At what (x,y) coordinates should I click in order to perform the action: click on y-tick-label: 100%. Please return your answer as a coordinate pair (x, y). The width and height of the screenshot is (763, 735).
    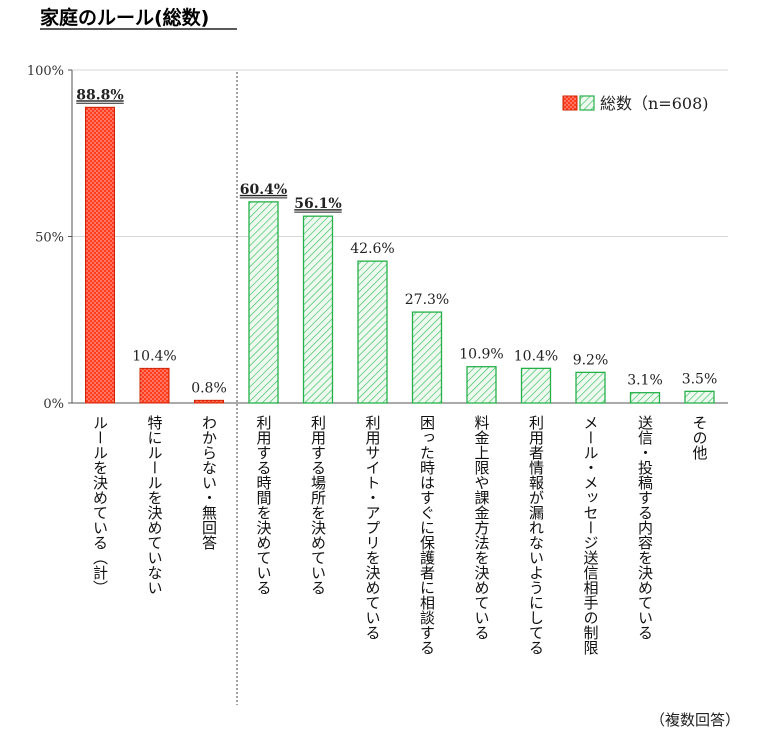
    Looking at the image, I should click on (45, 71).